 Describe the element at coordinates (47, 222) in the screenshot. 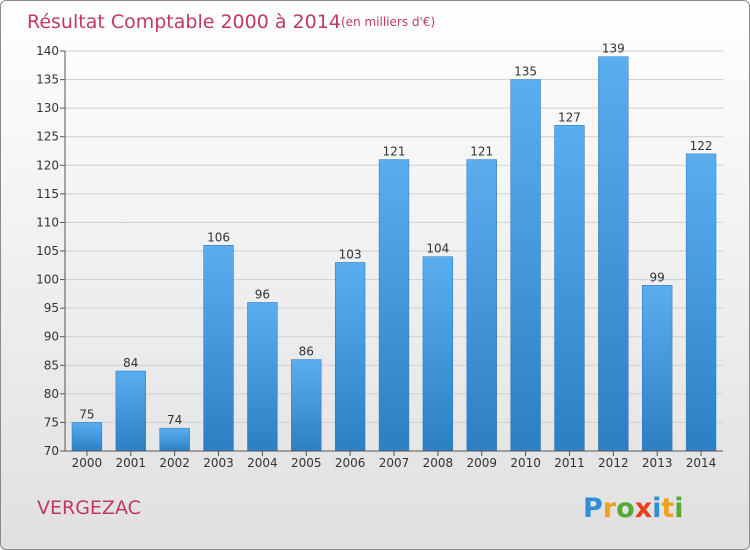

I see `y-tick-label-110: 110` at that location.